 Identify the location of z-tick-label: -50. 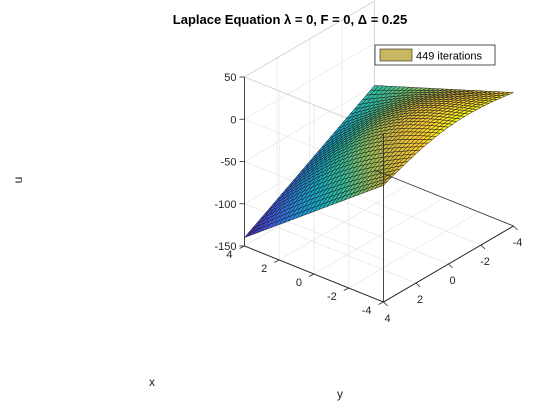
(229, 163).